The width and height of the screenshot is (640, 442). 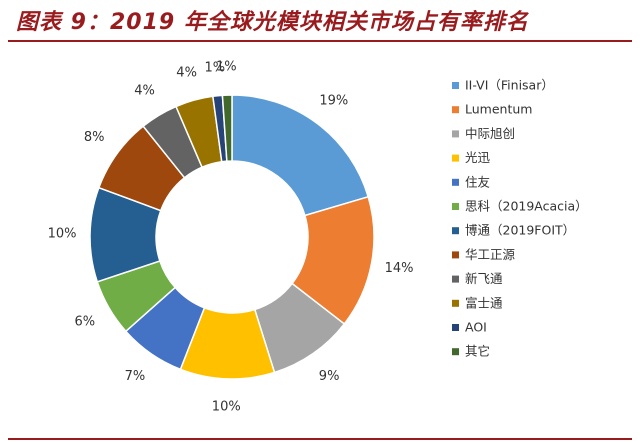 What do you see at coordinates (135, 376) in the screenshot?
I see `slice-label-item-5: 7%` at bounding box center [135, 376].